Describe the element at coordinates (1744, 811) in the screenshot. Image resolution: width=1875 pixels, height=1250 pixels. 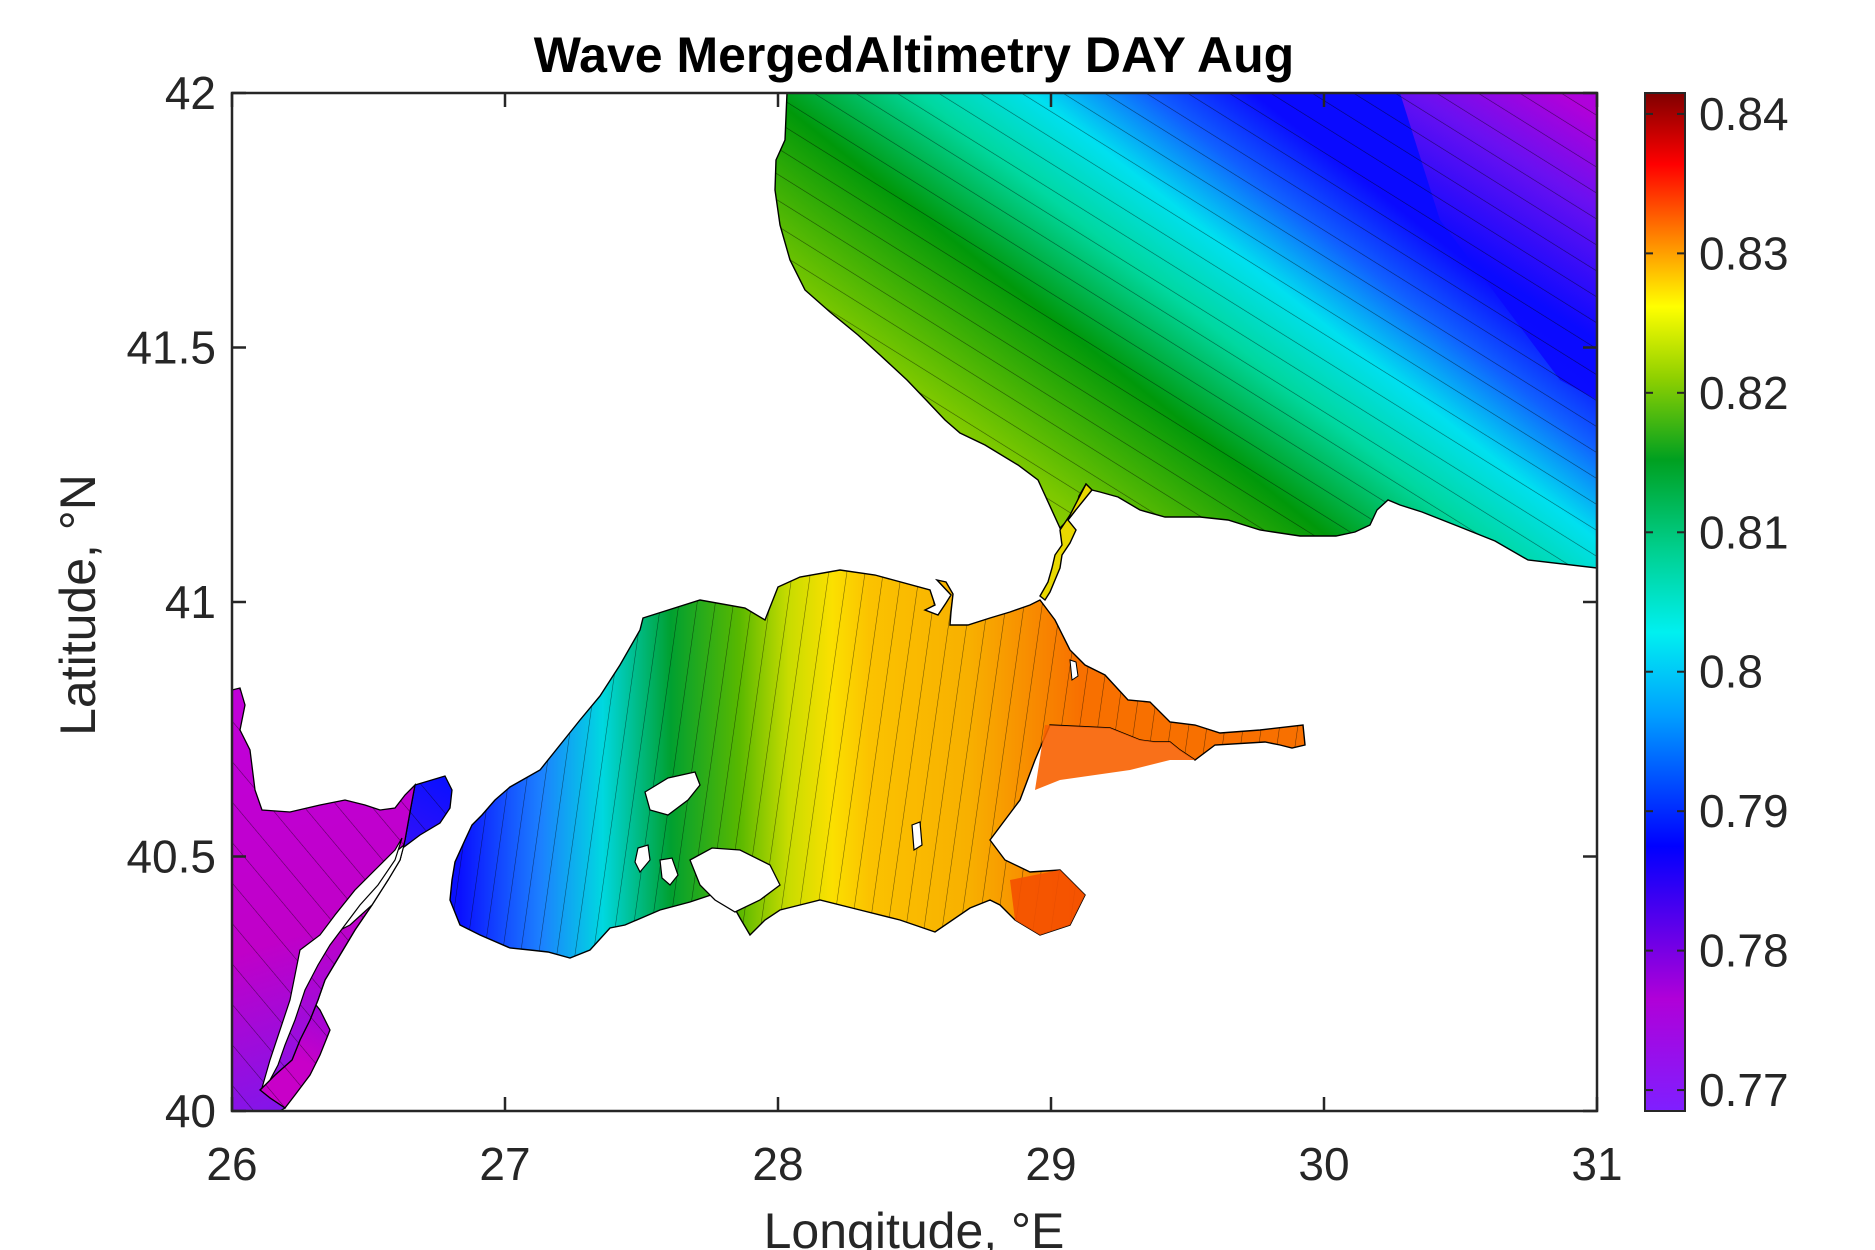
I see `colorbar-tick-label: 0.79` at that location.